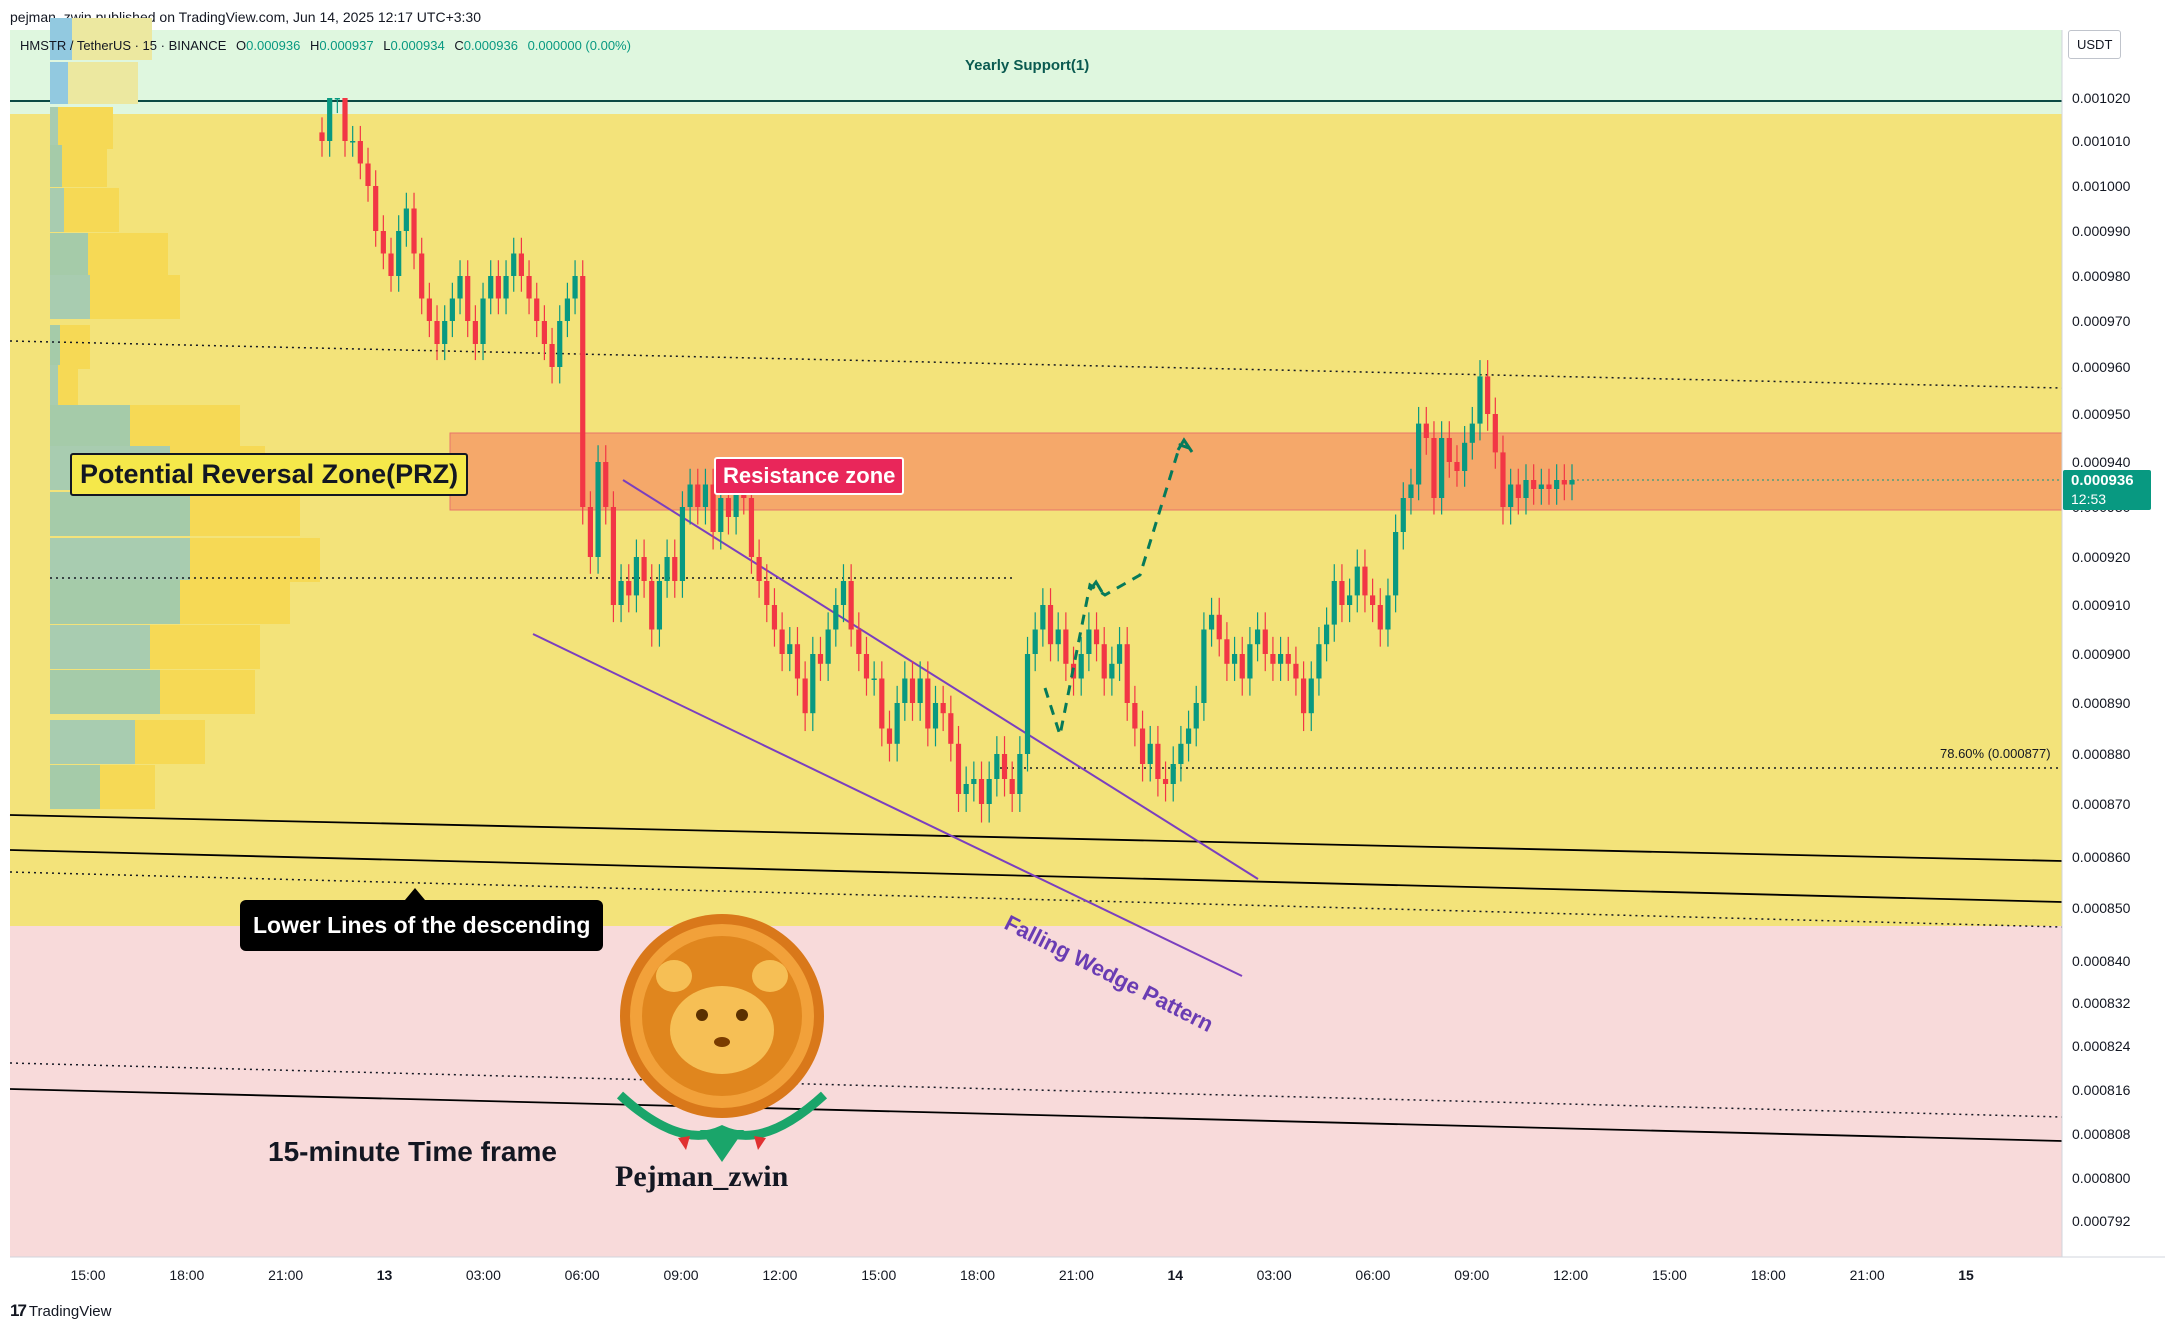 This screenshot has width=2165, height=1329. Describe the element at coordinates (87, 1275) in the screenshot. I see `time-tick-label: 15:00` at that location.